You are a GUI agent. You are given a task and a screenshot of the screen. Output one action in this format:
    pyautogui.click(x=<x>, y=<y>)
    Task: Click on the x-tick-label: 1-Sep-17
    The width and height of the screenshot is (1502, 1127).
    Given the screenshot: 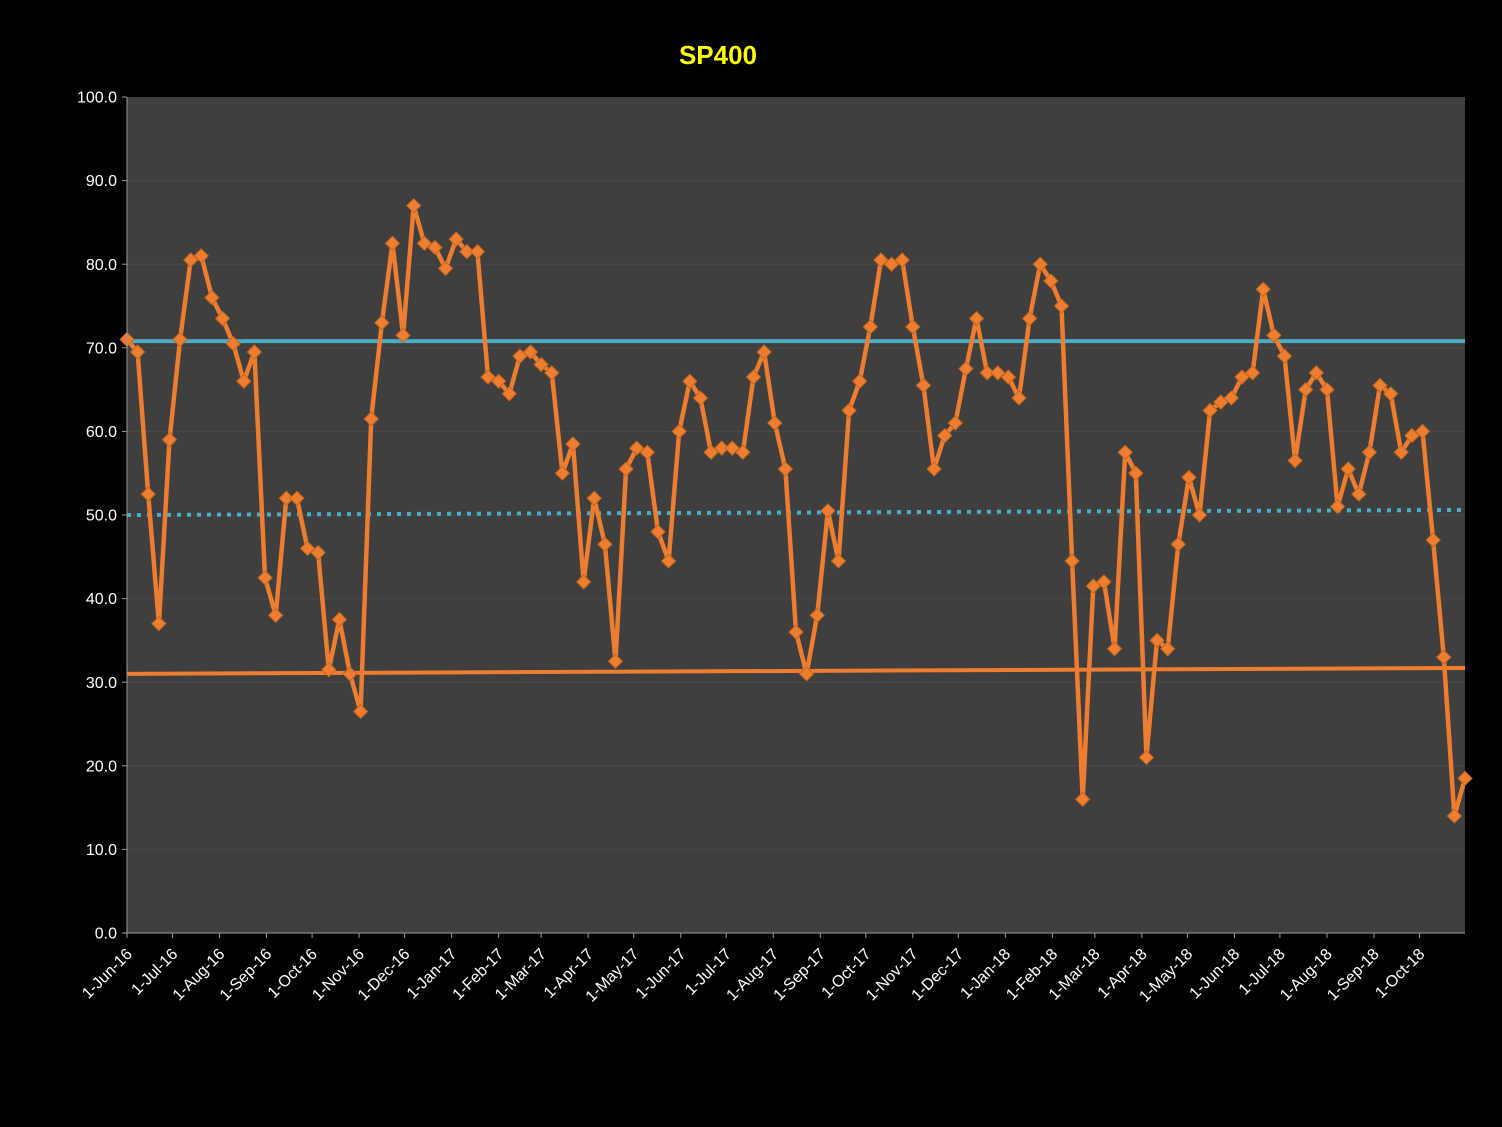 What is the action you would take?
    pyautogui.click(x=800, y=975)
    